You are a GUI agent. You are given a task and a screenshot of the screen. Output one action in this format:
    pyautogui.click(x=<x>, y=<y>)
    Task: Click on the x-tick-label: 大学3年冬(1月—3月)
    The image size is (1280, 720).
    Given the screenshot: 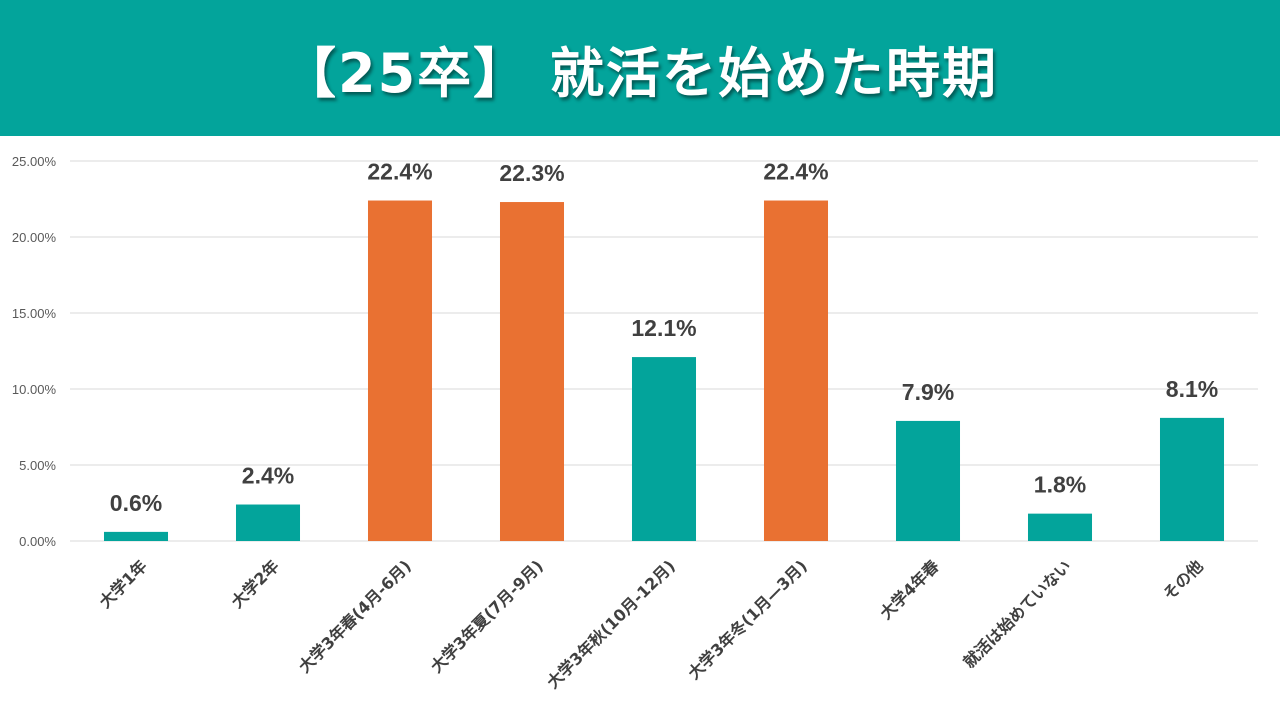 What is the action you would take?
    pyautogui.click(x=747, y=619)
    